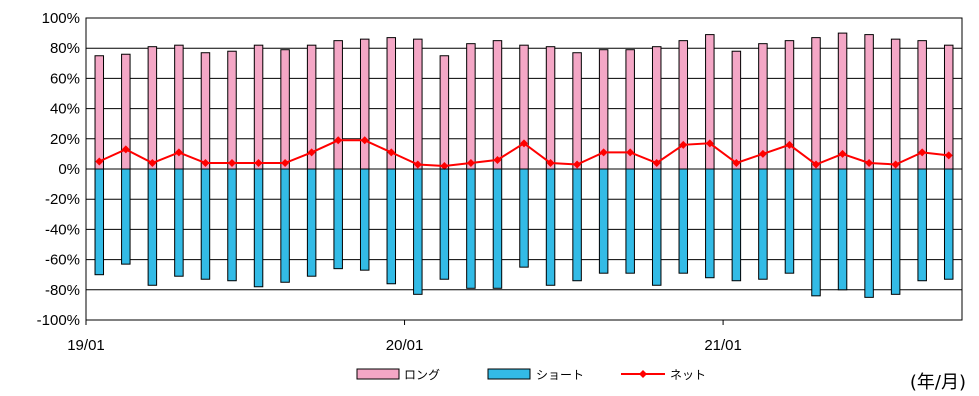  Describe the element at coordinates (65, 139) in the screenshot. I see `y-tick-label: 20%` at that location.